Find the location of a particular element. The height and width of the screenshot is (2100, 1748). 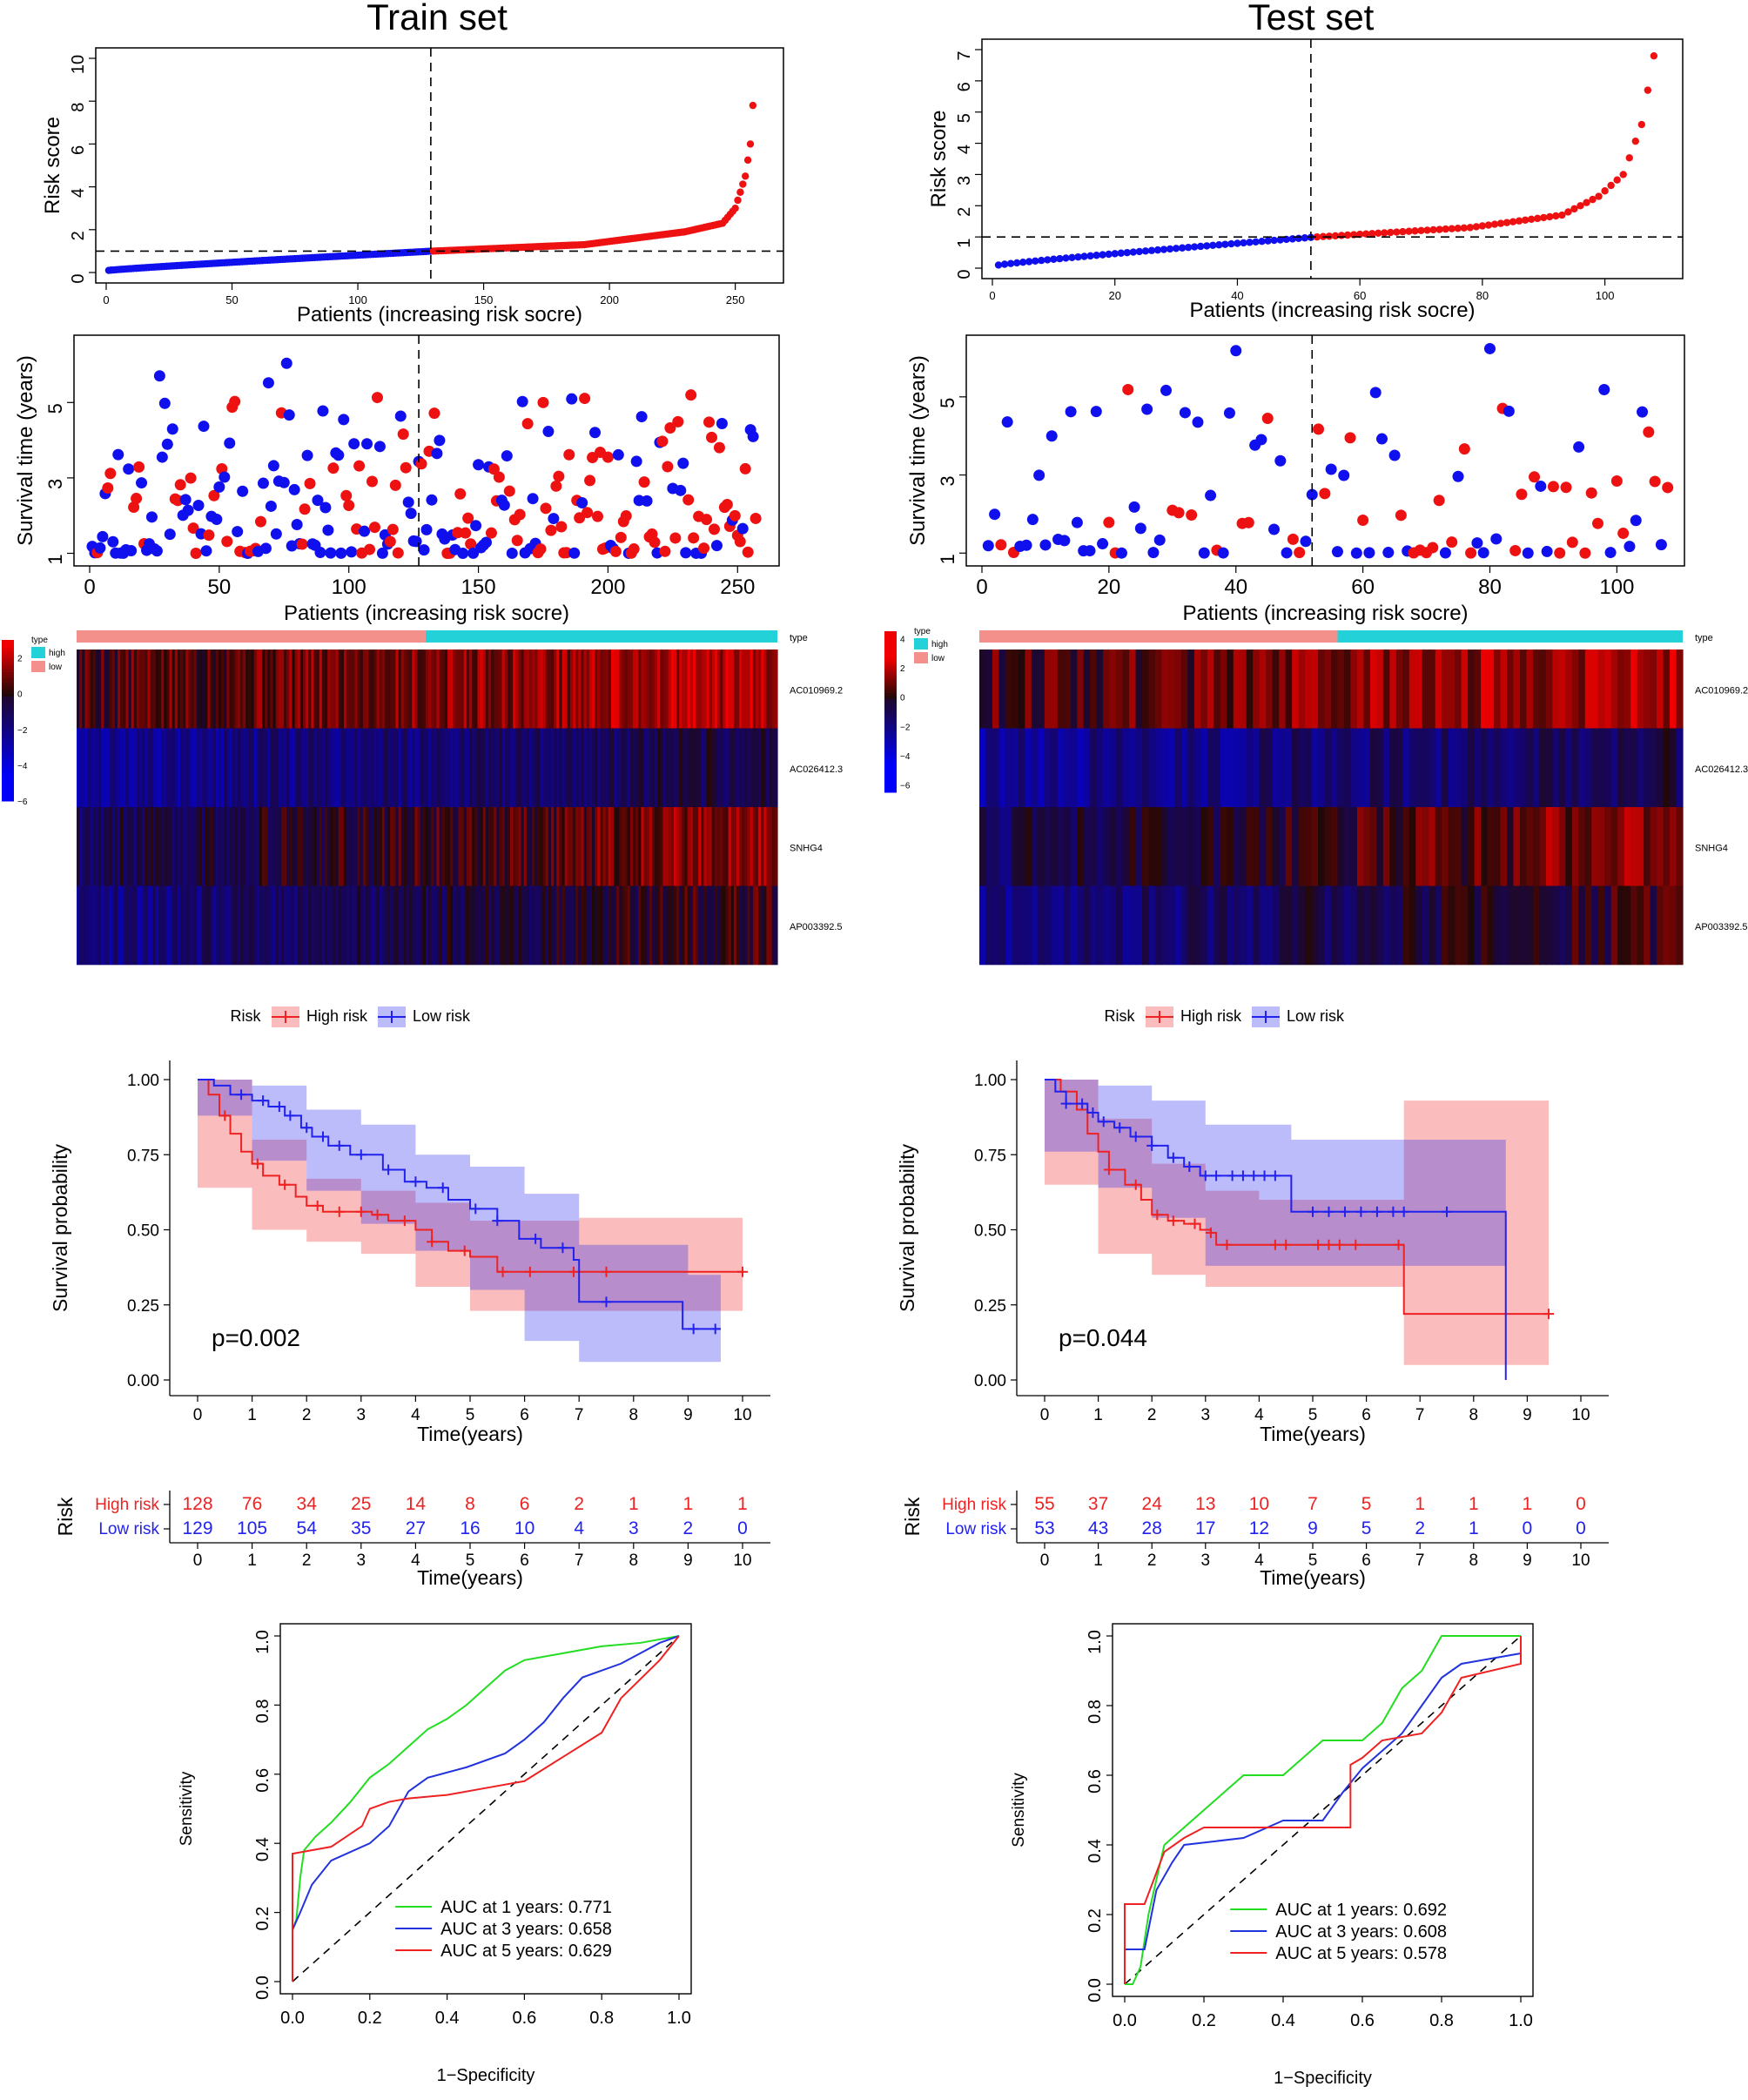

table-xtick-label: 7 is located at coordinates (580, 1561).